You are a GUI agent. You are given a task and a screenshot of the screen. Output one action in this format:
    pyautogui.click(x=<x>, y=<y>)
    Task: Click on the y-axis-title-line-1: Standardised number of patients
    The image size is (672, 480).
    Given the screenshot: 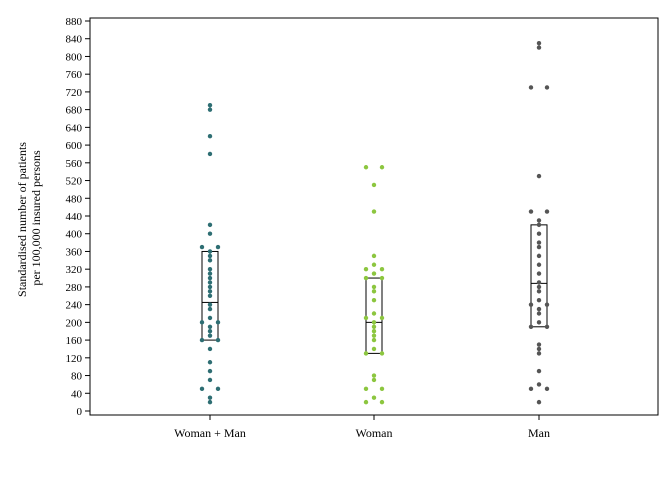 What is the action you would take?
    pyautogui.click(x=22, y=219)
    